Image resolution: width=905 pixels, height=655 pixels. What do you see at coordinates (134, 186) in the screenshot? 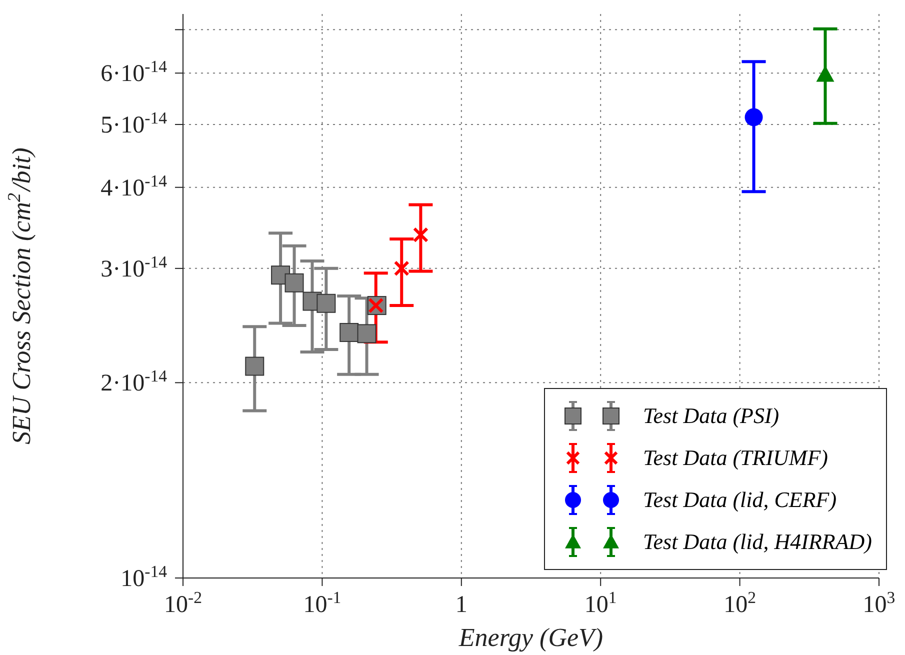
I see `y-tick-label: 4·10$^{-14}$` at bounding box center [134, 186].